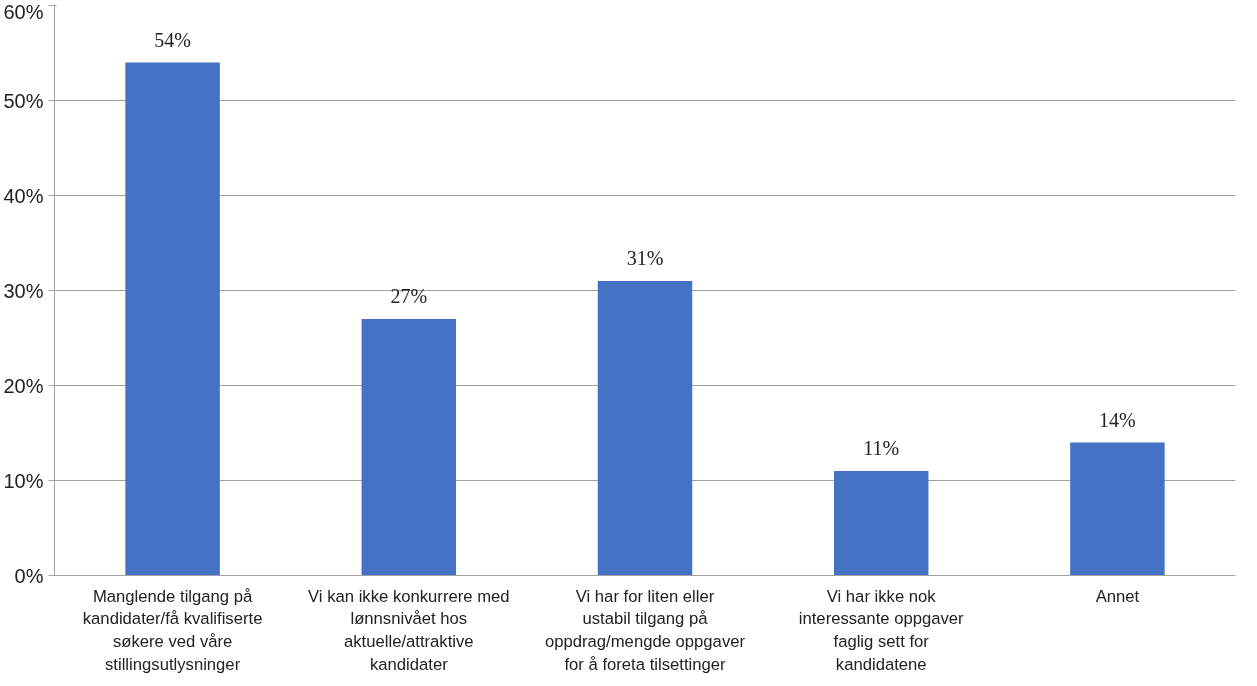 The width and height of the screenshot is (1257, 686). Describe the element at coordinates (881, 630) in the screenshot. I see `x-tick-label: Vi har ikke nok interessante oppgaver faglig sett for kandidatene` at that location.